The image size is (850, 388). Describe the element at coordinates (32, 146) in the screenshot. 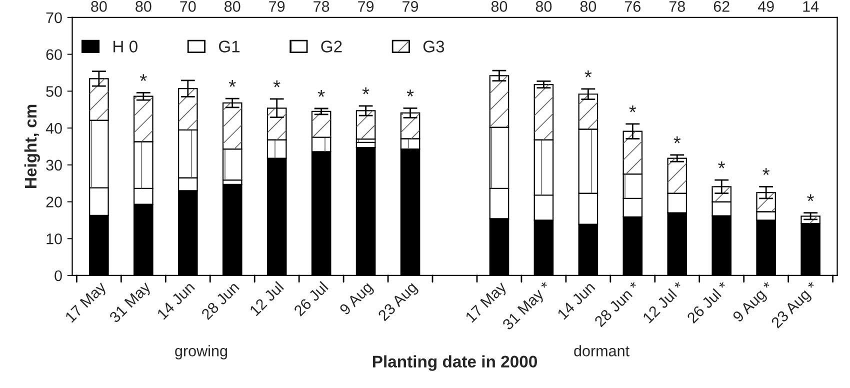

I see `y-axis-title: Height, cm` at that location.